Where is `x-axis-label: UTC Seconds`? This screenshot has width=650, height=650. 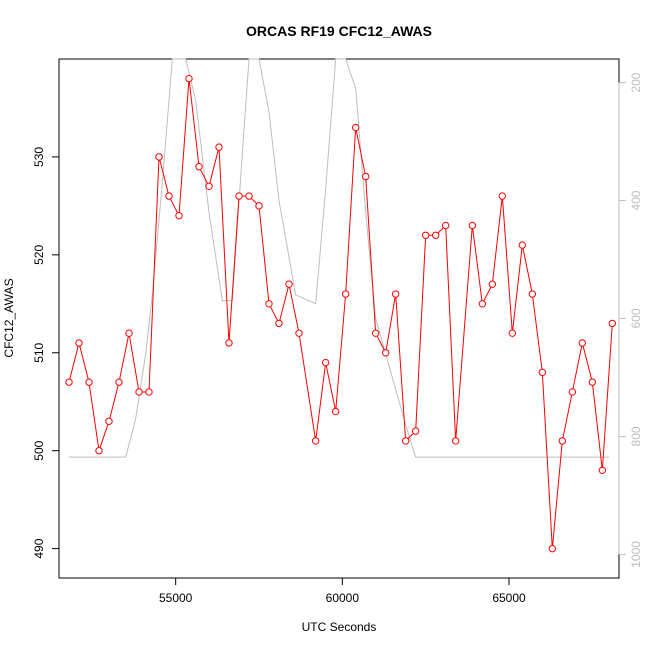
x-axis-label: UTC Seconds is located at coordinates (339, 627).